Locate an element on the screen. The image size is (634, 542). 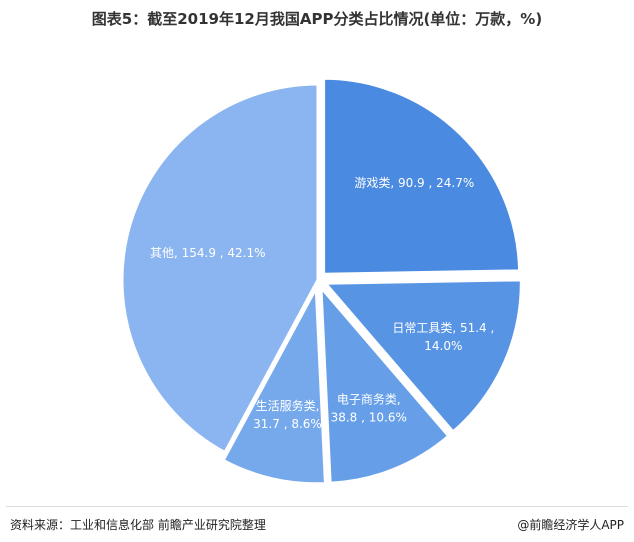
credit-note: @前瞻经济学人APP is located at coordinates (570, 525).